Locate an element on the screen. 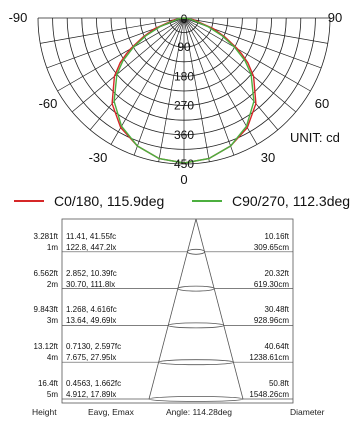 This screenshot has width=351, height=423. row-height-ft: 3.281ft is located at coordinates (45, 236).